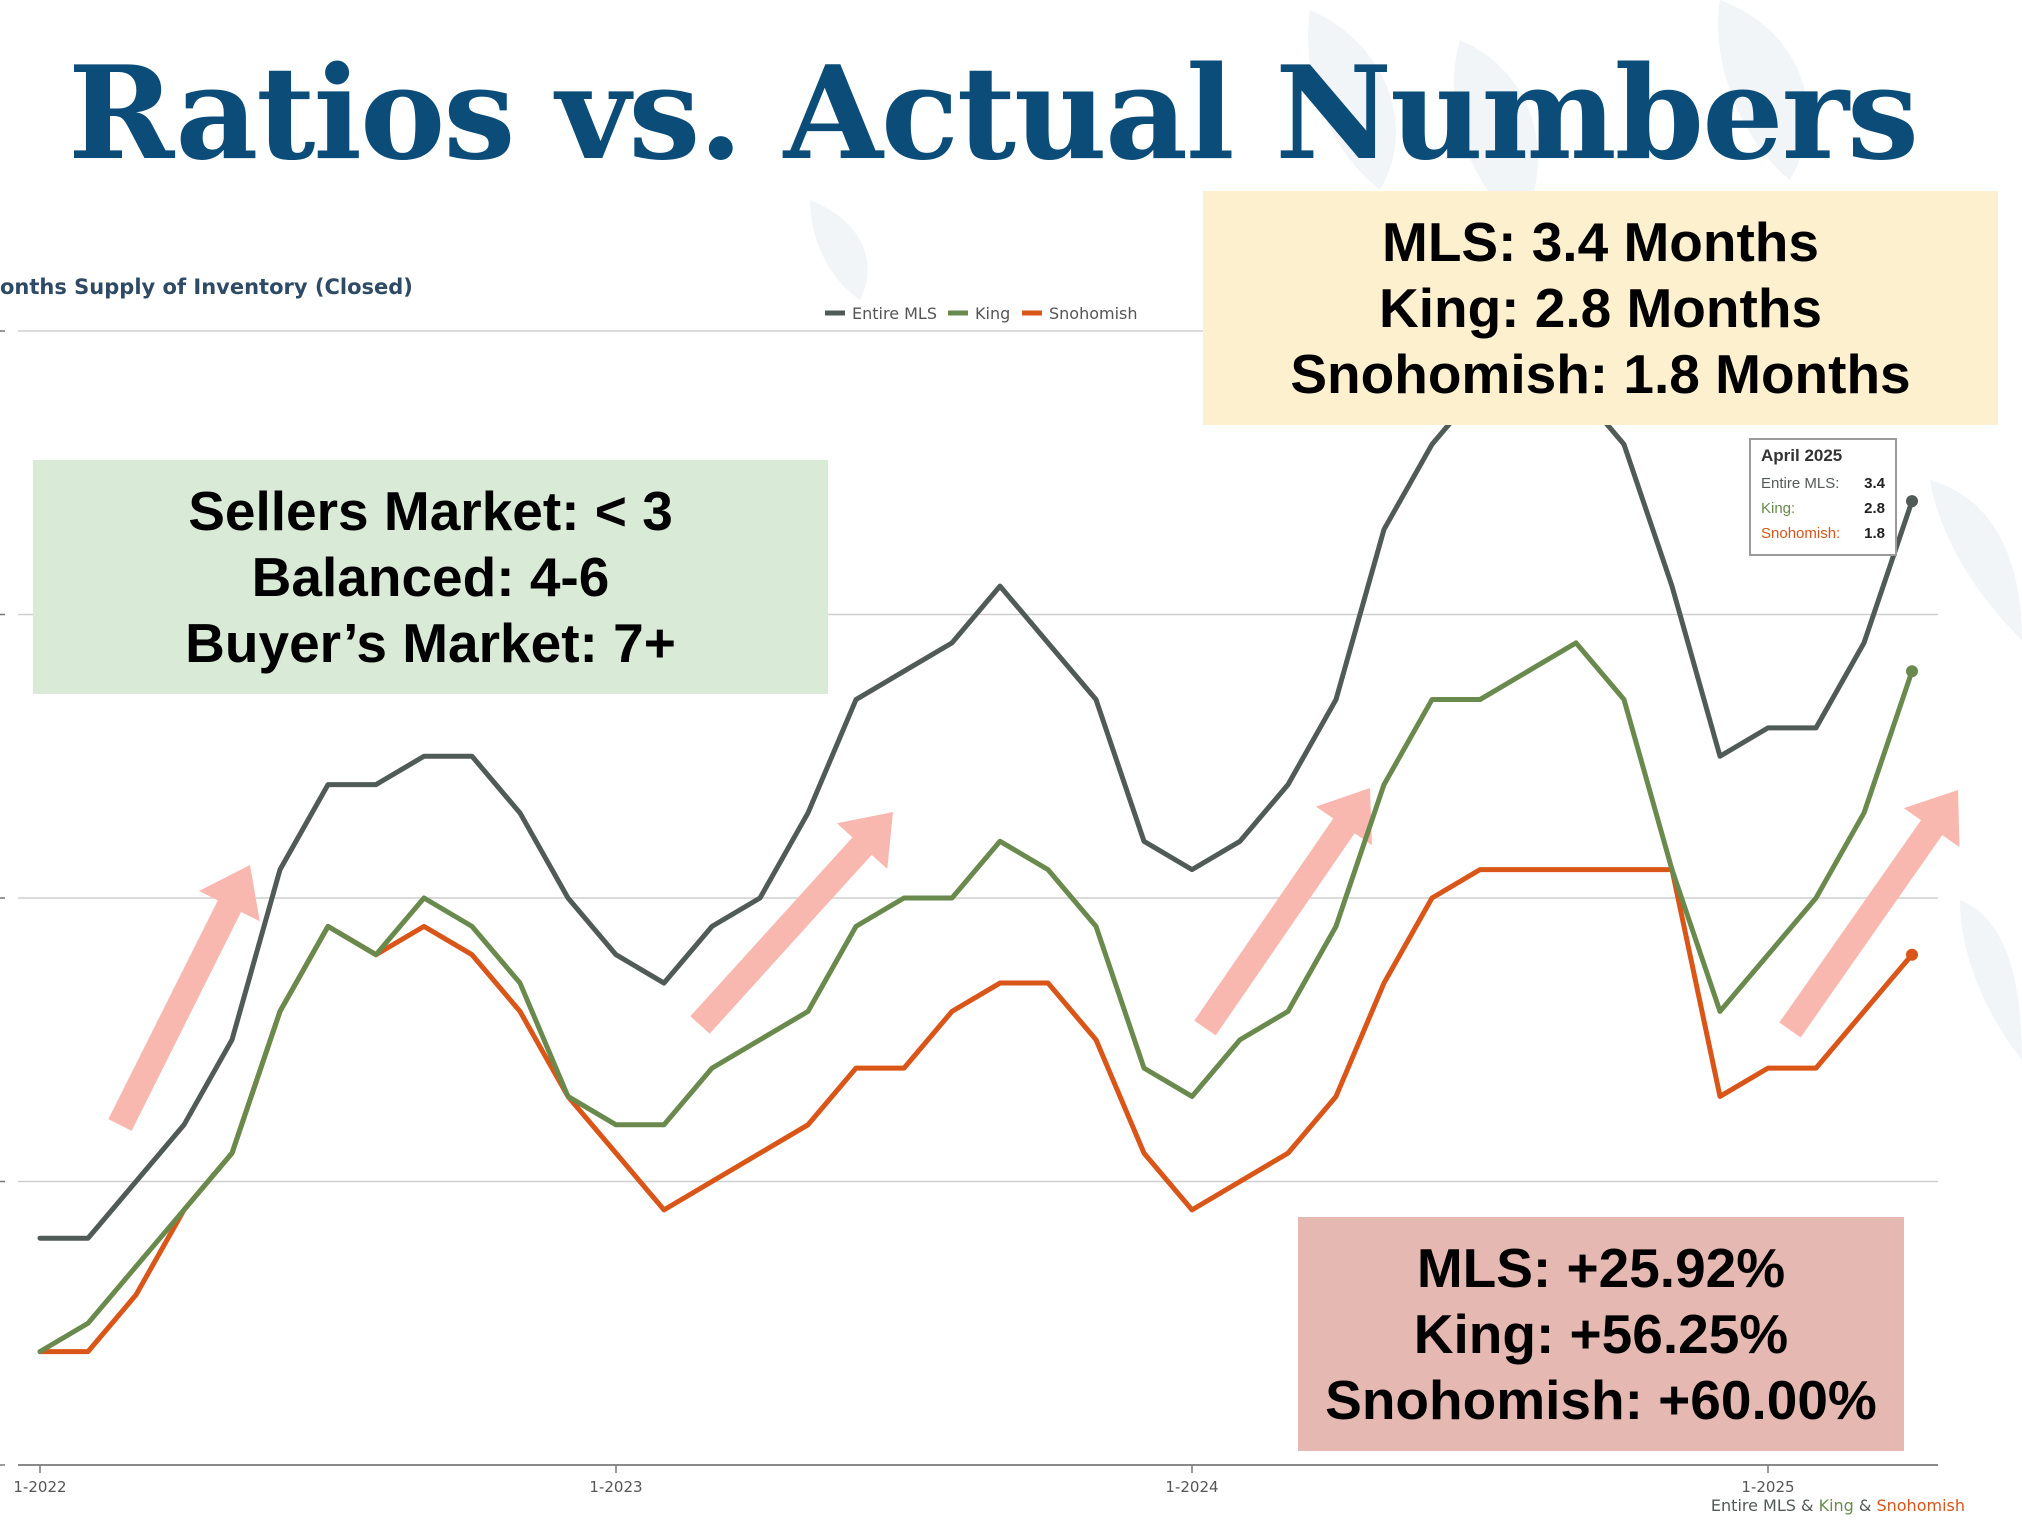 Image resolution: width=2022 pixels, height=1535 pixels. I want to click on tooltip-row-king: King: 2.8, so click(1823, 508).